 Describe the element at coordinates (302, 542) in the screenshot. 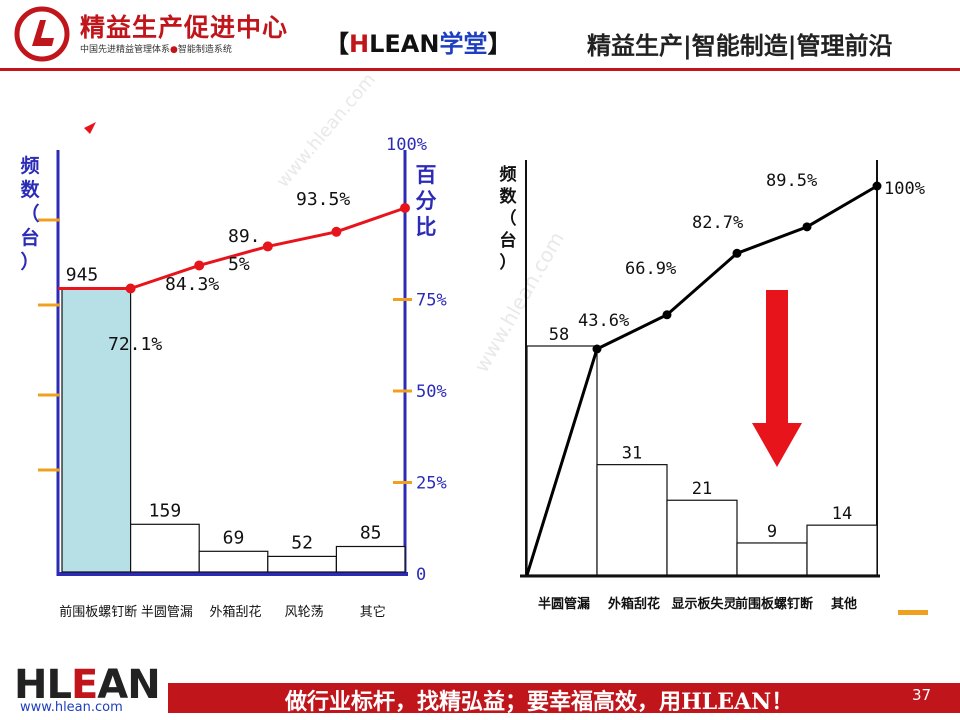

I see `bar-value-label: 52` at that location.